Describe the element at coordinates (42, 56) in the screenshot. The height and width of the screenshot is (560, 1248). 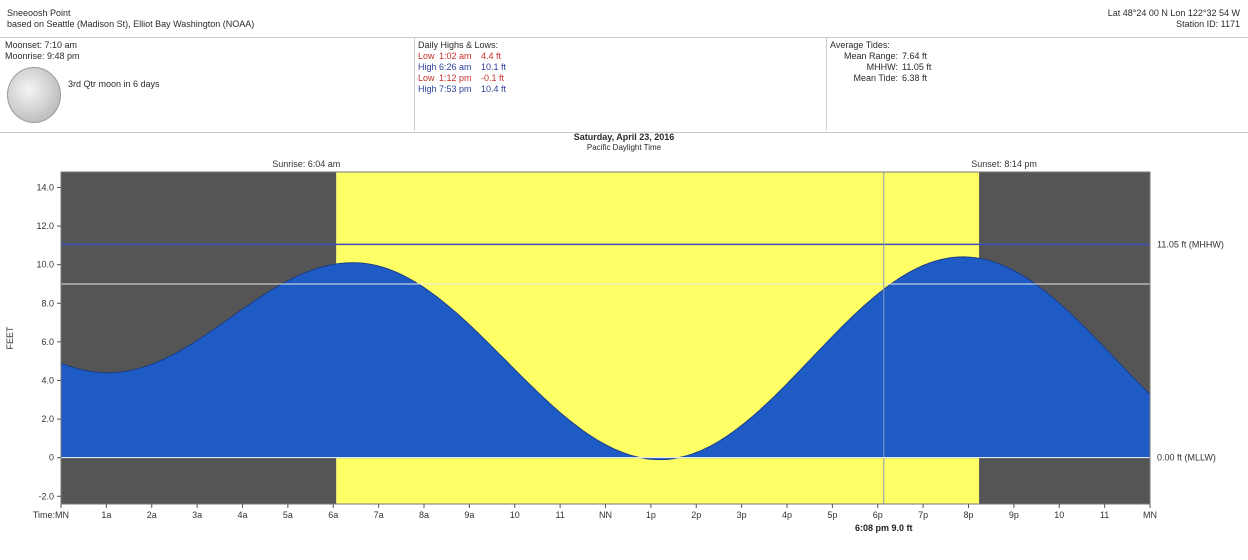
I see `moonrise-text: Moonrise: 9:48 pm` at that location.